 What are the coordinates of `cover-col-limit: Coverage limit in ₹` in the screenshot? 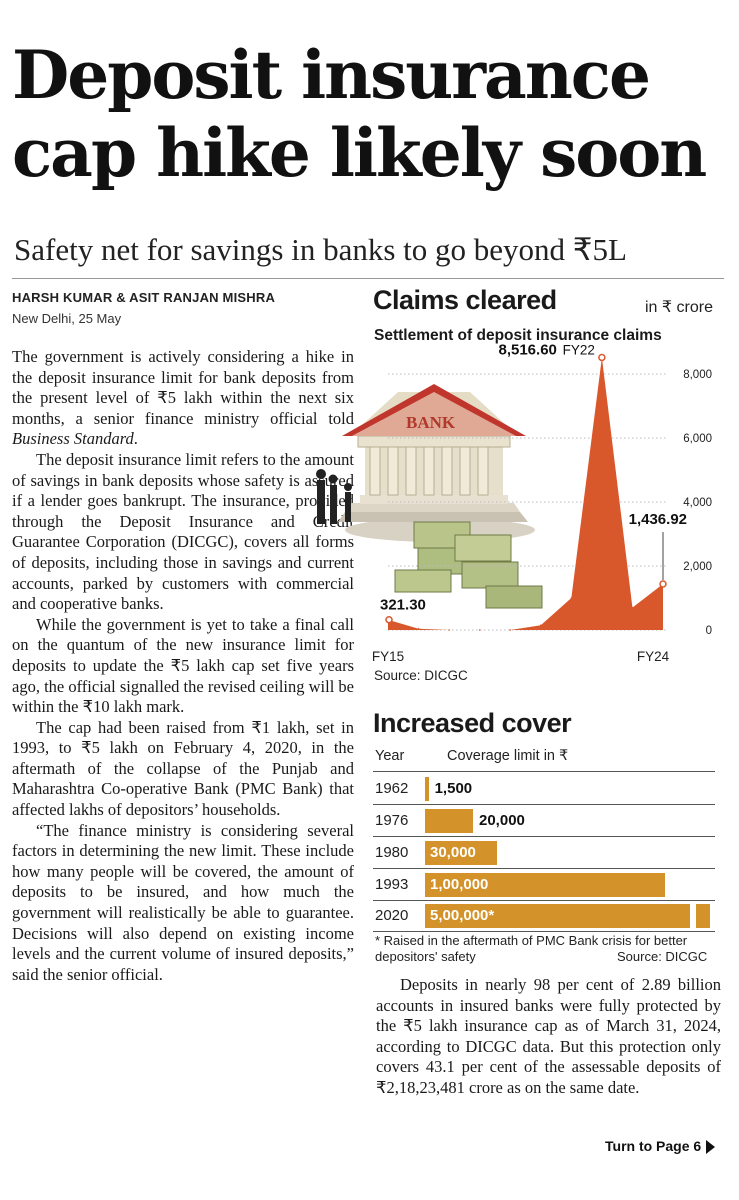 It's located at (508, 756).